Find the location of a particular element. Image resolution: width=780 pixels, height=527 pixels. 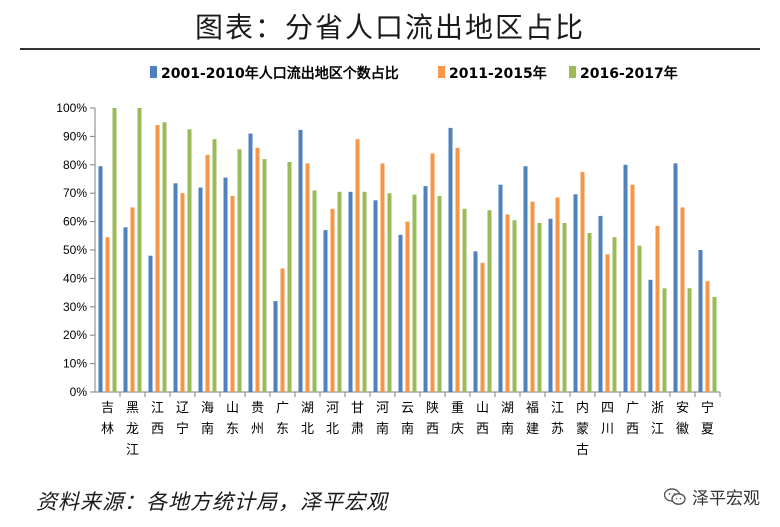

x-tick-label: 内蒙古 is located at coordinates (582, 429).